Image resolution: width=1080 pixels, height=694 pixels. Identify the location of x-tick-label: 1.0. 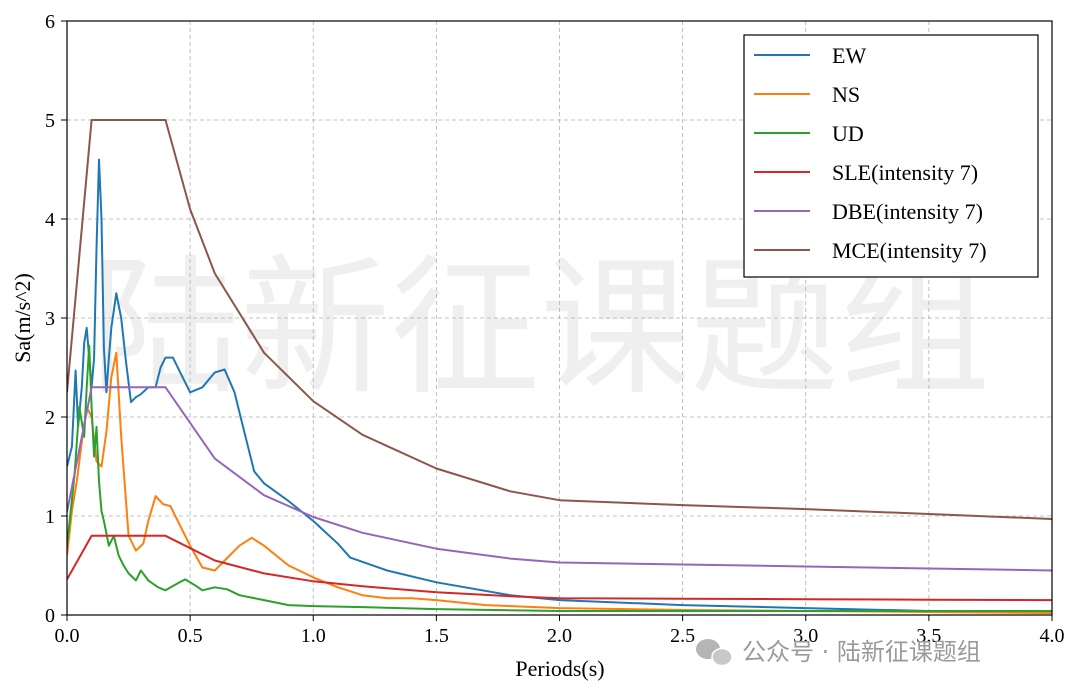
(313, 636).